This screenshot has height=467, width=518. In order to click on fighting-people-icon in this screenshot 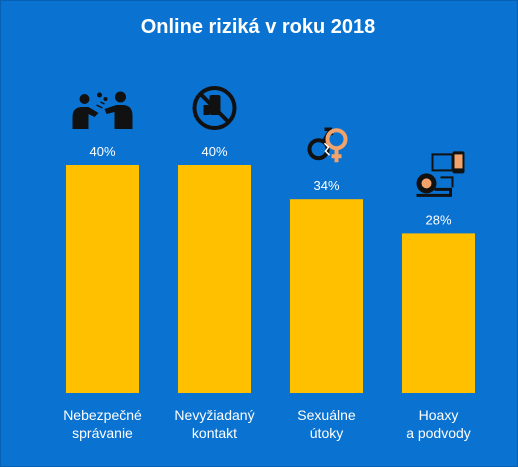, I will do `click(102, 110)`.